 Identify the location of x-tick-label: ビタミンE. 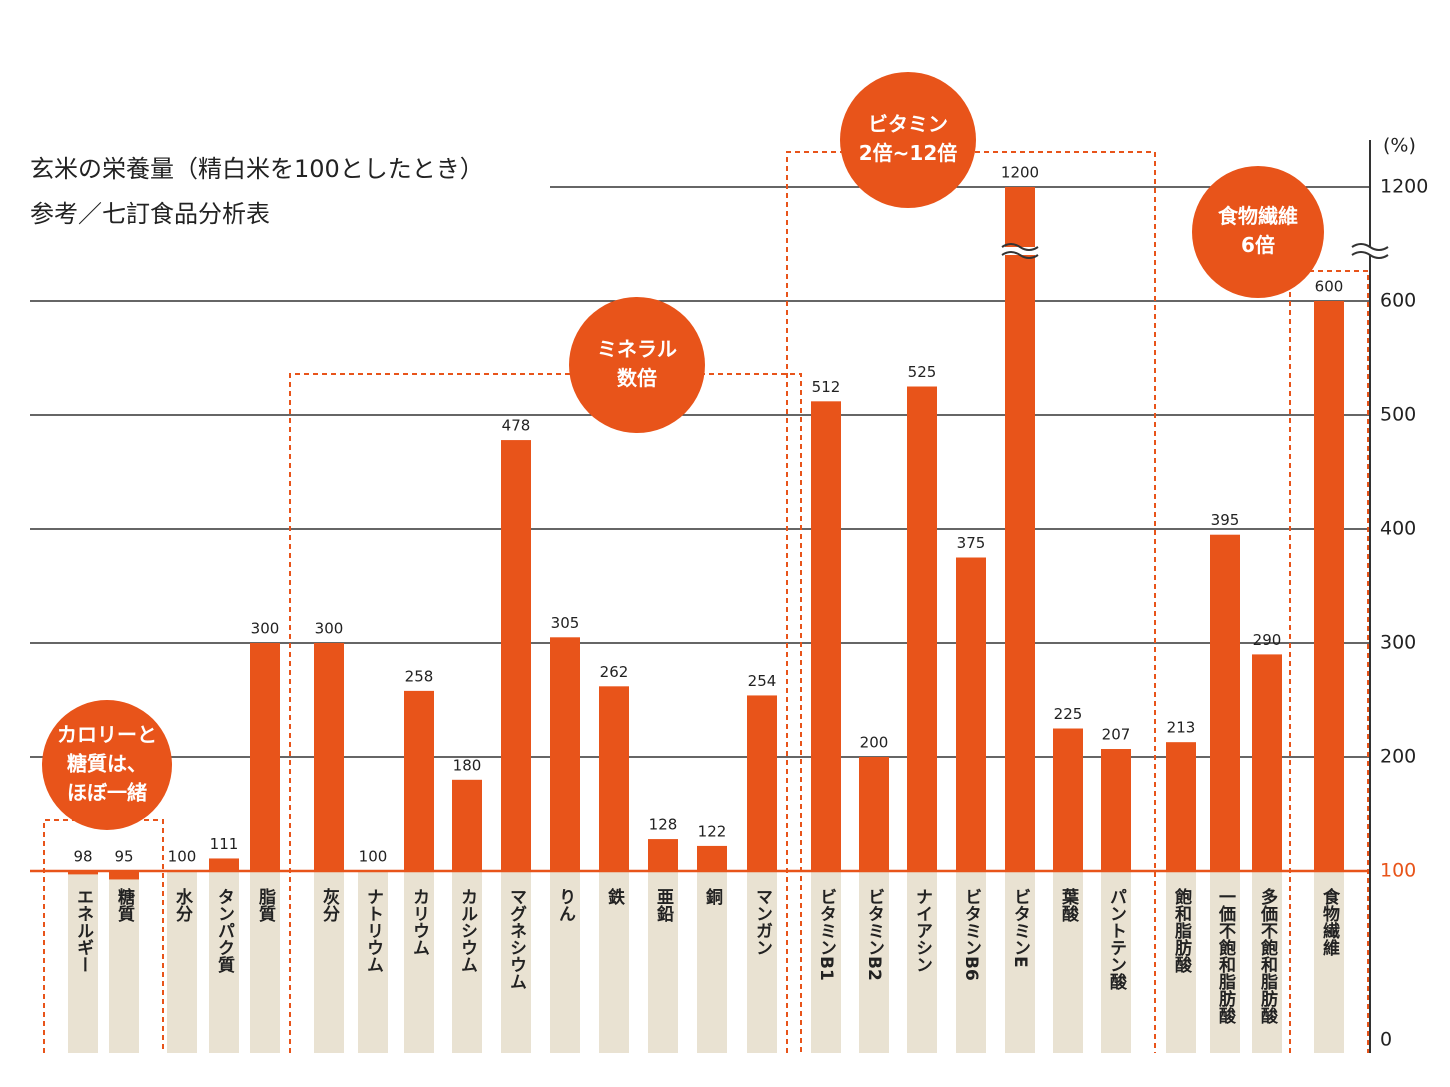
(1020, 928).